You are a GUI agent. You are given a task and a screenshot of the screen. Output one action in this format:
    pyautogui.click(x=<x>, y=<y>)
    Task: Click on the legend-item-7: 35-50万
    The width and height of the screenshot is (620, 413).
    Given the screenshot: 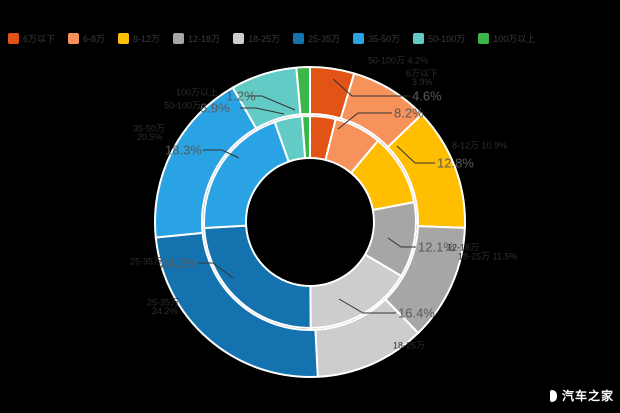 What is the action you would take?
    pyautogui.click(x=376, y=38)
    